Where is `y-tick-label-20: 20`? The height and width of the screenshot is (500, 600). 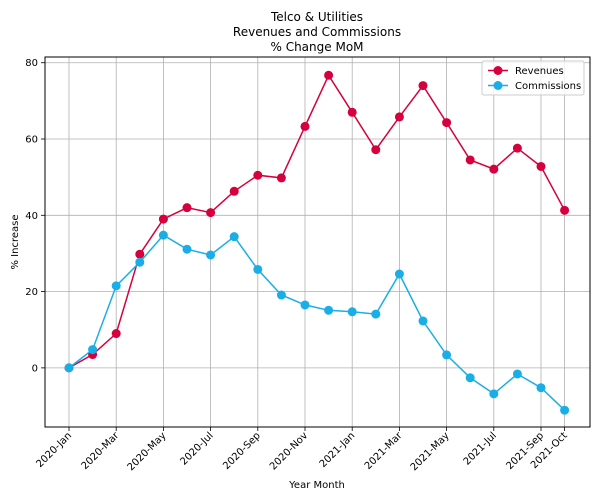
y-tick-label-20: 20 is located at coordinates (31, 292).